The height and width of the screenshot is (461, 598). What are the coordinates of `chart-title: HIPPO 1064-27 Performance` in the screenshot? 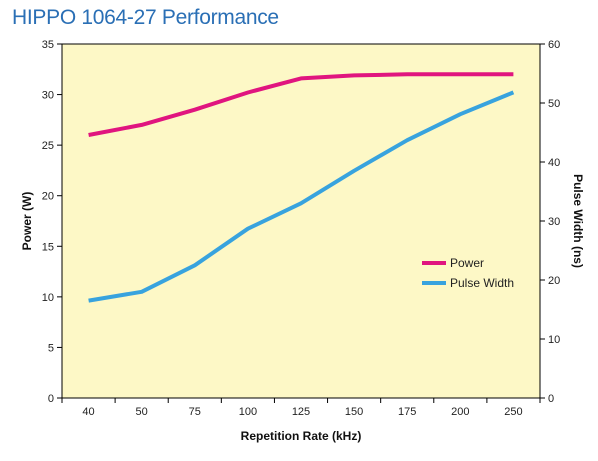 It's located at (145, 17).